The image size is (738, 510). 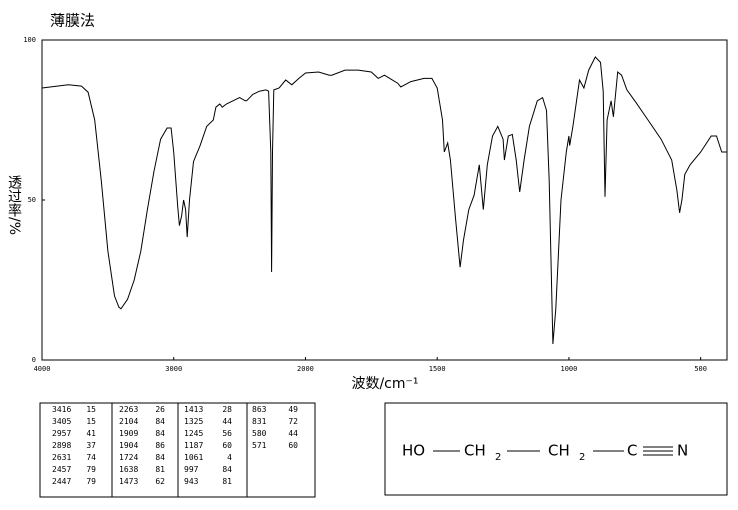 I want to click on x-tick-label: 2000, so click(x=305, y=369).